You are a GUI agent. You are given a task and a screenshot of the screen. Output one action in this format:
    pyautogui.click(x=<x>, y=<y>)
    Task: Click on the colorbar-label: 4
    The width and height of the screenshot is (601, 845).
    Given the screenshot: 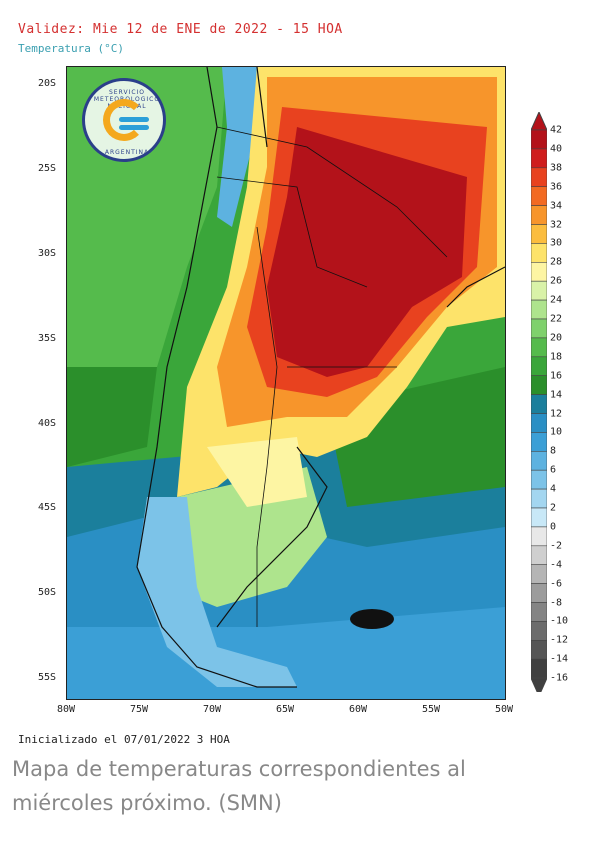 What is the action you would take?
    pyautogui.click(x=553, y=489)
    